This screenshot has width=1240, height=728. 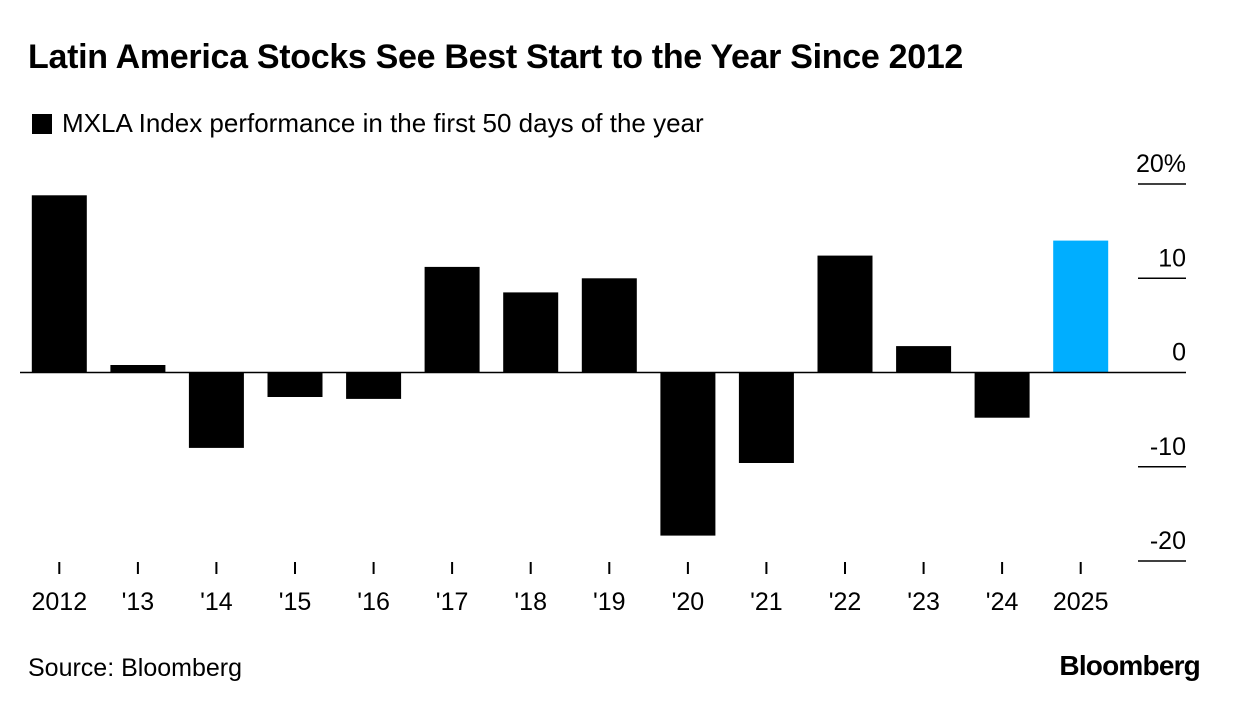 What do you see at coordinates (135, 668) in the screenshot?
I see `source-note: Source: Bloomberg` at bounding box center [135, 668].